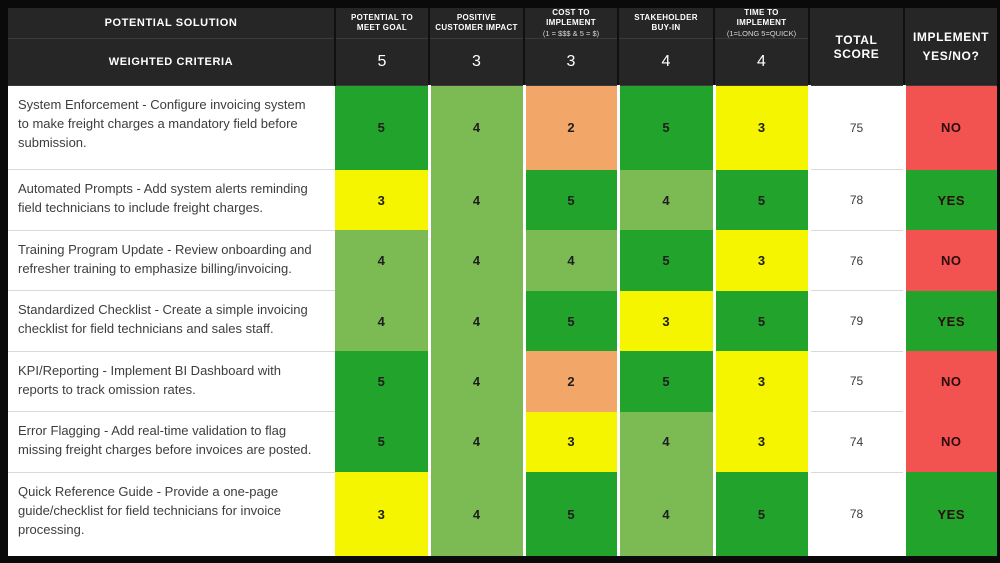 The image size is (1000, 563). I want to click on total-score-cell: 79, so click(856, 321).